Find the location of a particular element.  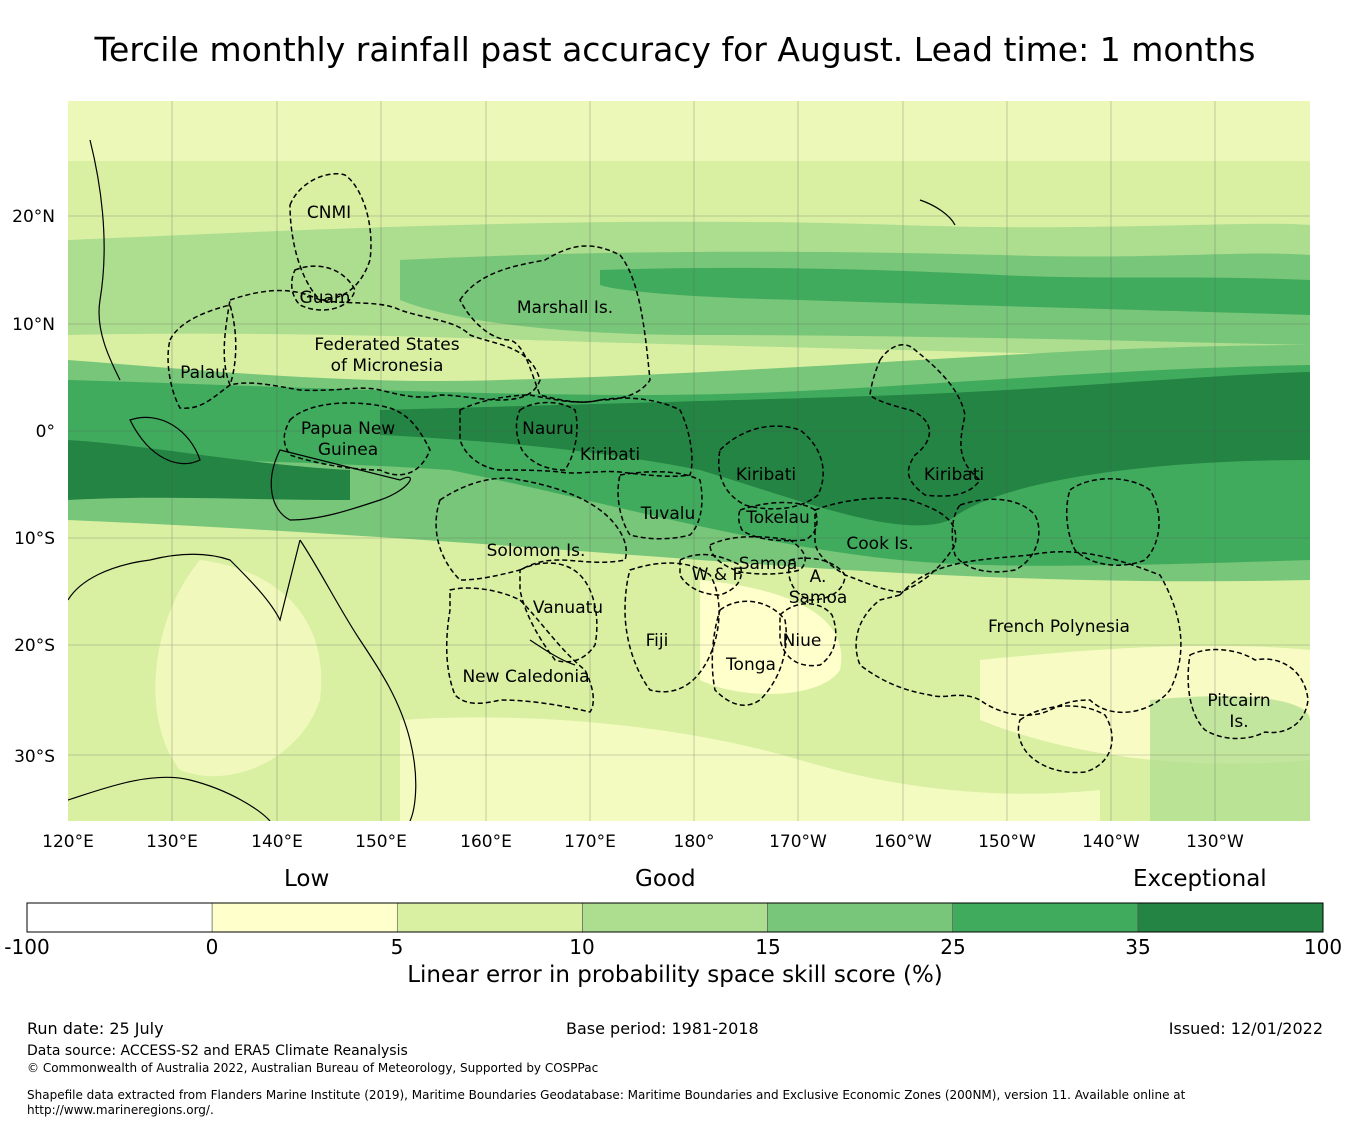

lon-tick-label: 170°W is located at coordinates (798, 842).